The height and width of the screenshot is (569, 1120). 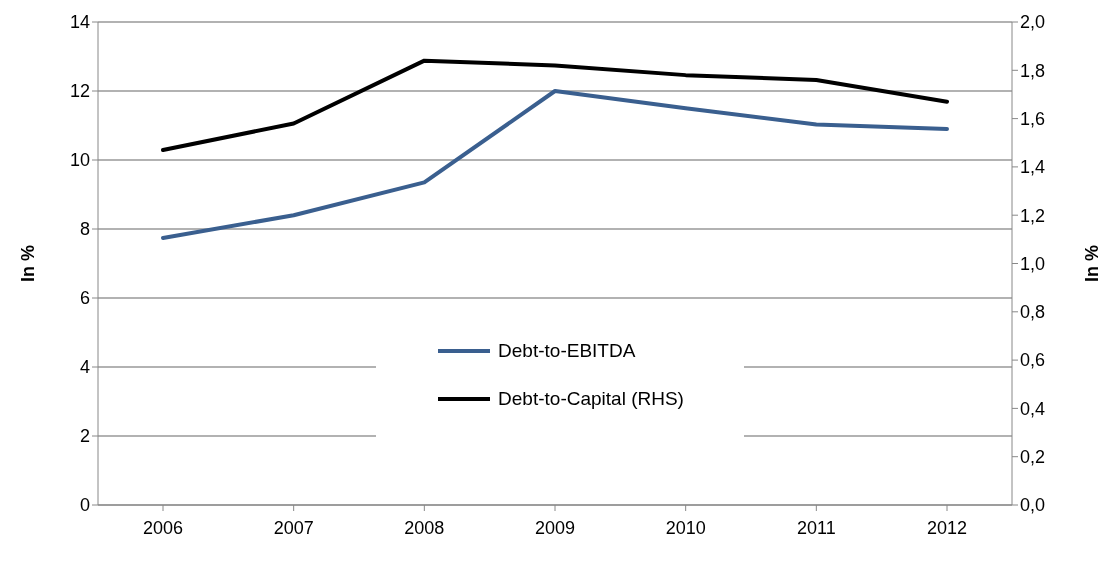 I want to click on x-tick-label: 2011, so click(x=816, y=527).